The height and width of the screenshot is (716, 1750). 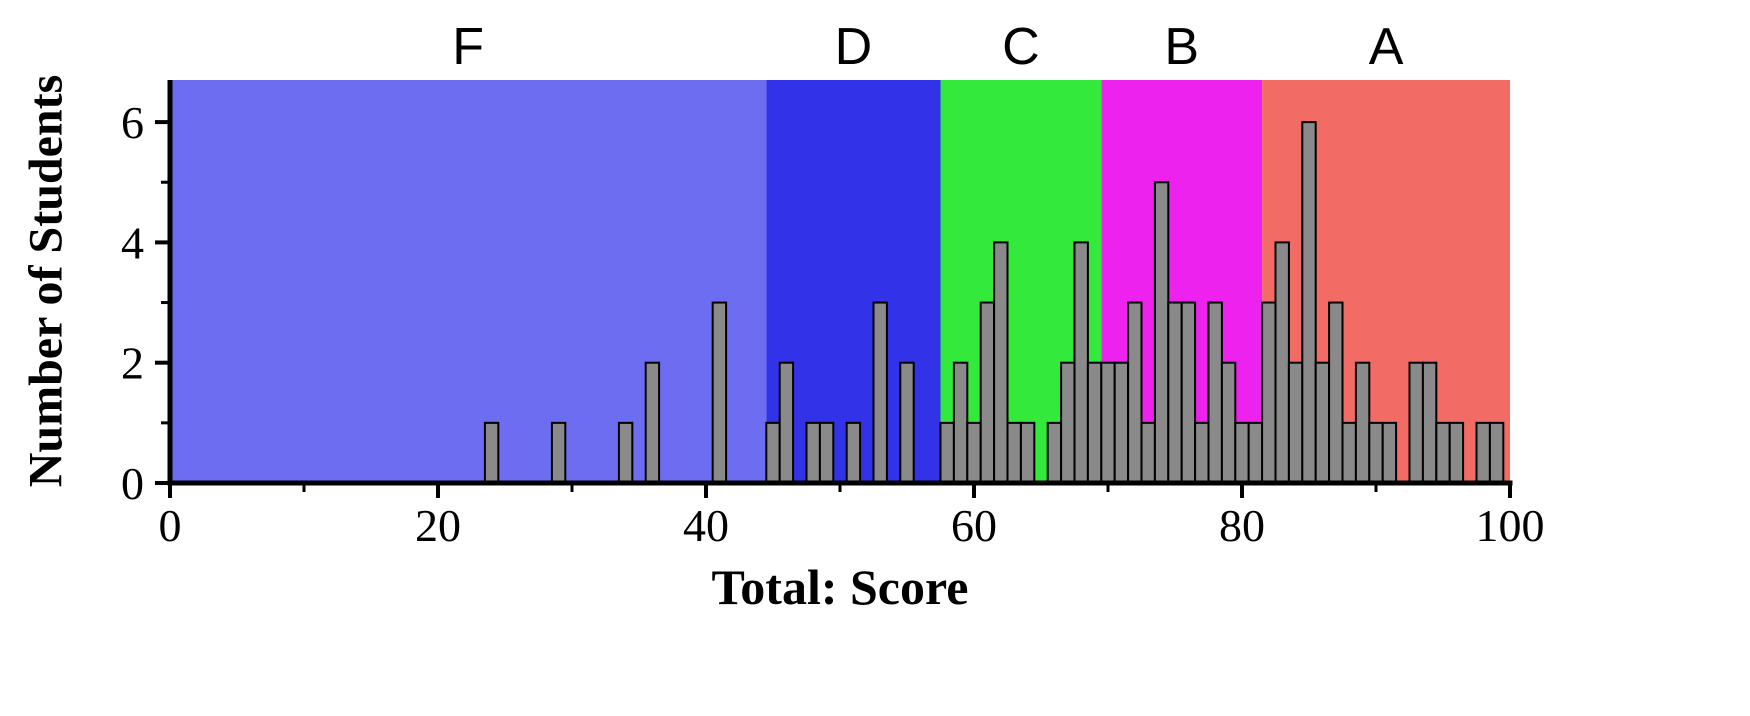 I want to click on y-tick-label-0: 0, so click(x=132, y=483).